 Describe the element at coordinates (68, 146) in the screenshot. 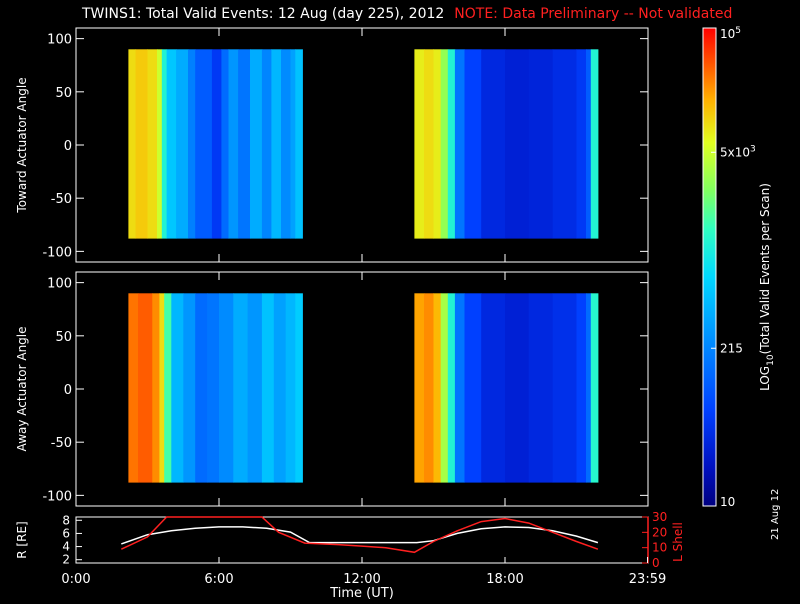

I see `toward-ytick-label: 0` at that location.